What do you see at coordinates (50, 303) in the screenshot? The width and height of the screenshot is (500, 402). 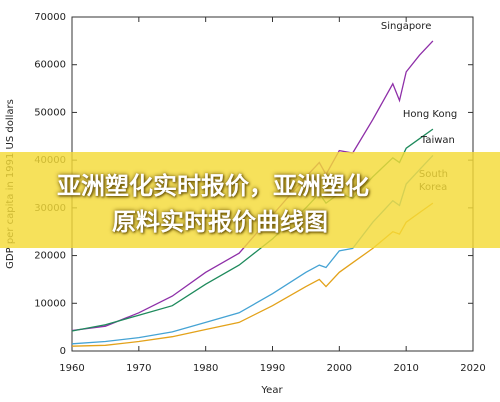 I see `y-tick-label: 10000` at bounding box center [50, 303].